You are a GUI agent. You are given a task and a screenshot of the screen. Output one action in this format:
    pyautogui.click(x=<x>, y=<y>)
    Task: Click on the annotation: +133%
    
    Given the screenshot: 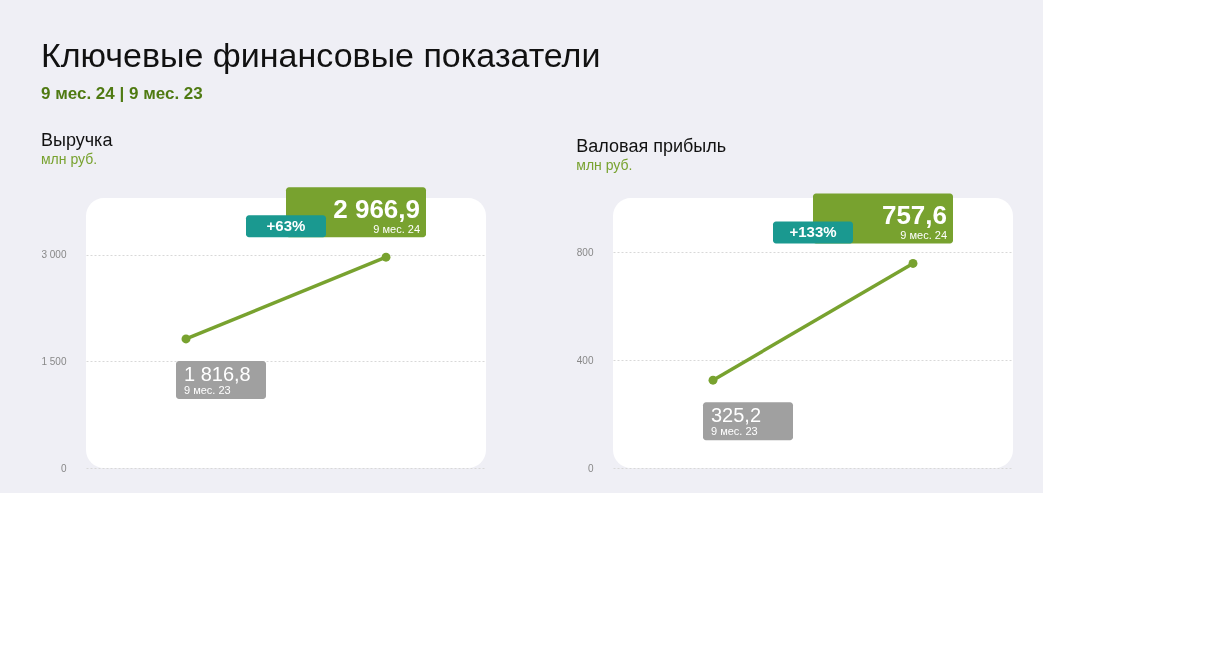 What is the action you would take?
    pyautogui.click(x=813, y=232)
    